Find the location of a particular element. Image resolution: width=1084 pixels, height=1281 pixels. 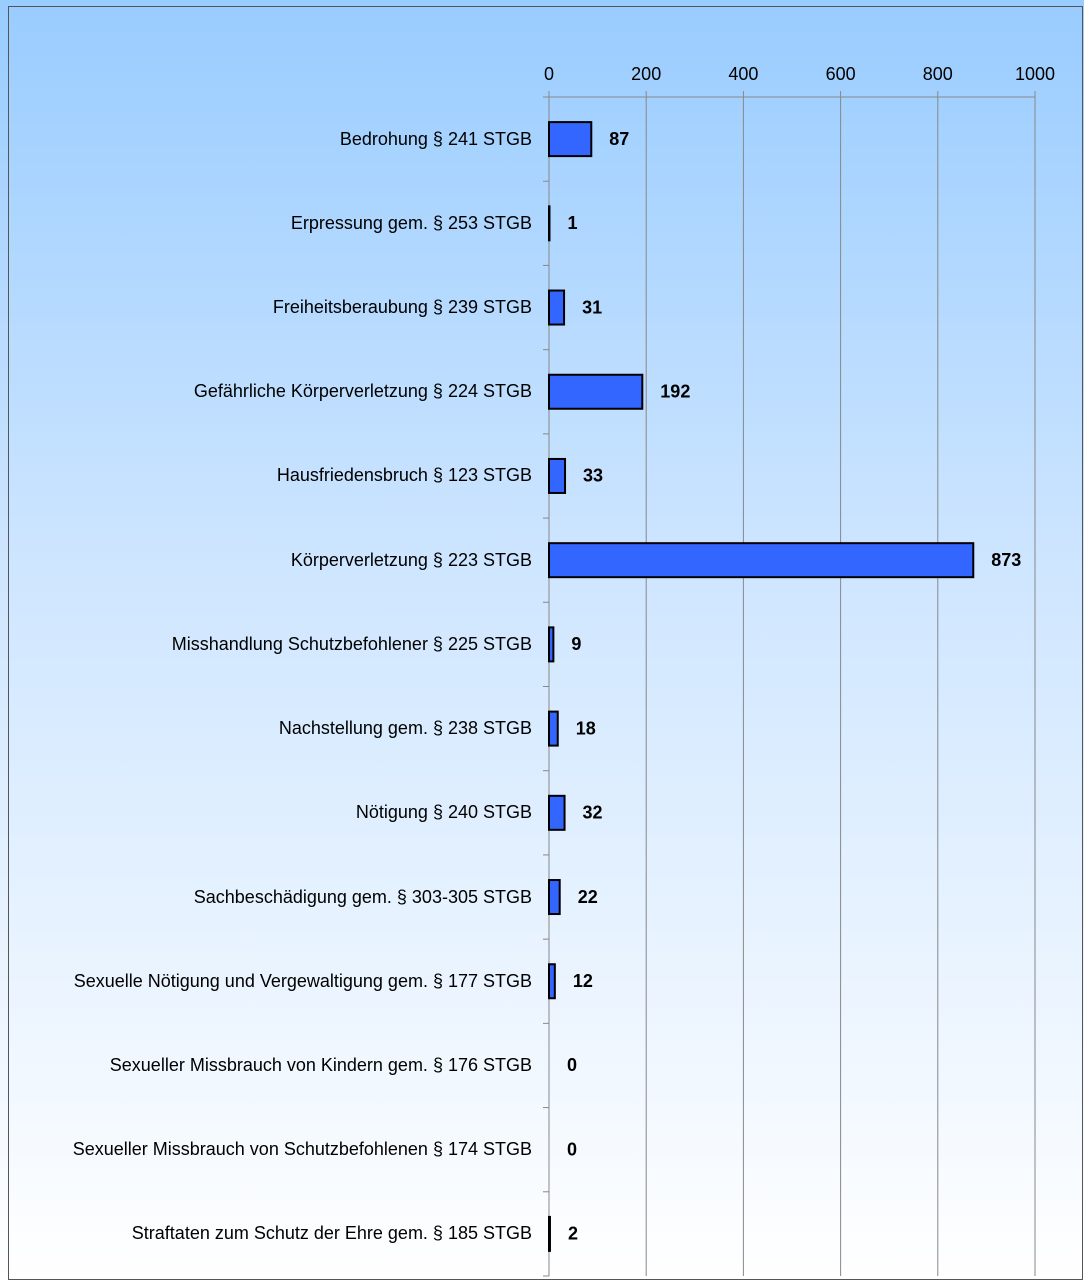

value-label: 2 is located at coordinates (573, 1234).